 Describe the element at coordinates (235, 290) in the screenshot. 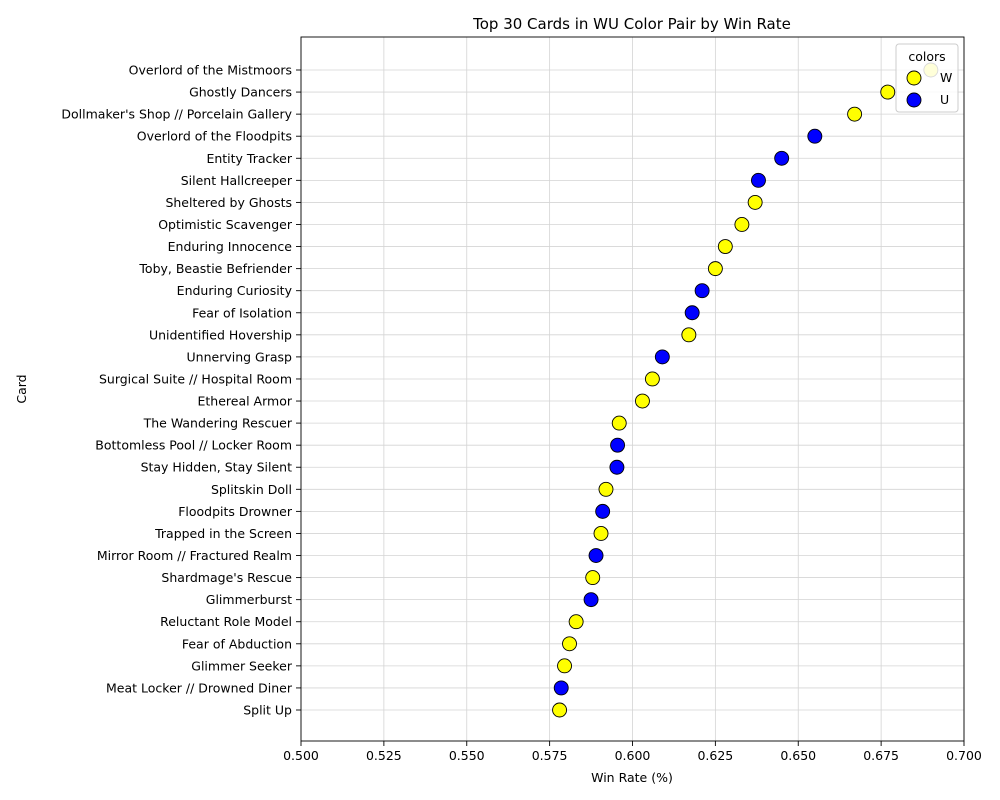

I see `y-tick-label: Enduring Curiosity` at that location.